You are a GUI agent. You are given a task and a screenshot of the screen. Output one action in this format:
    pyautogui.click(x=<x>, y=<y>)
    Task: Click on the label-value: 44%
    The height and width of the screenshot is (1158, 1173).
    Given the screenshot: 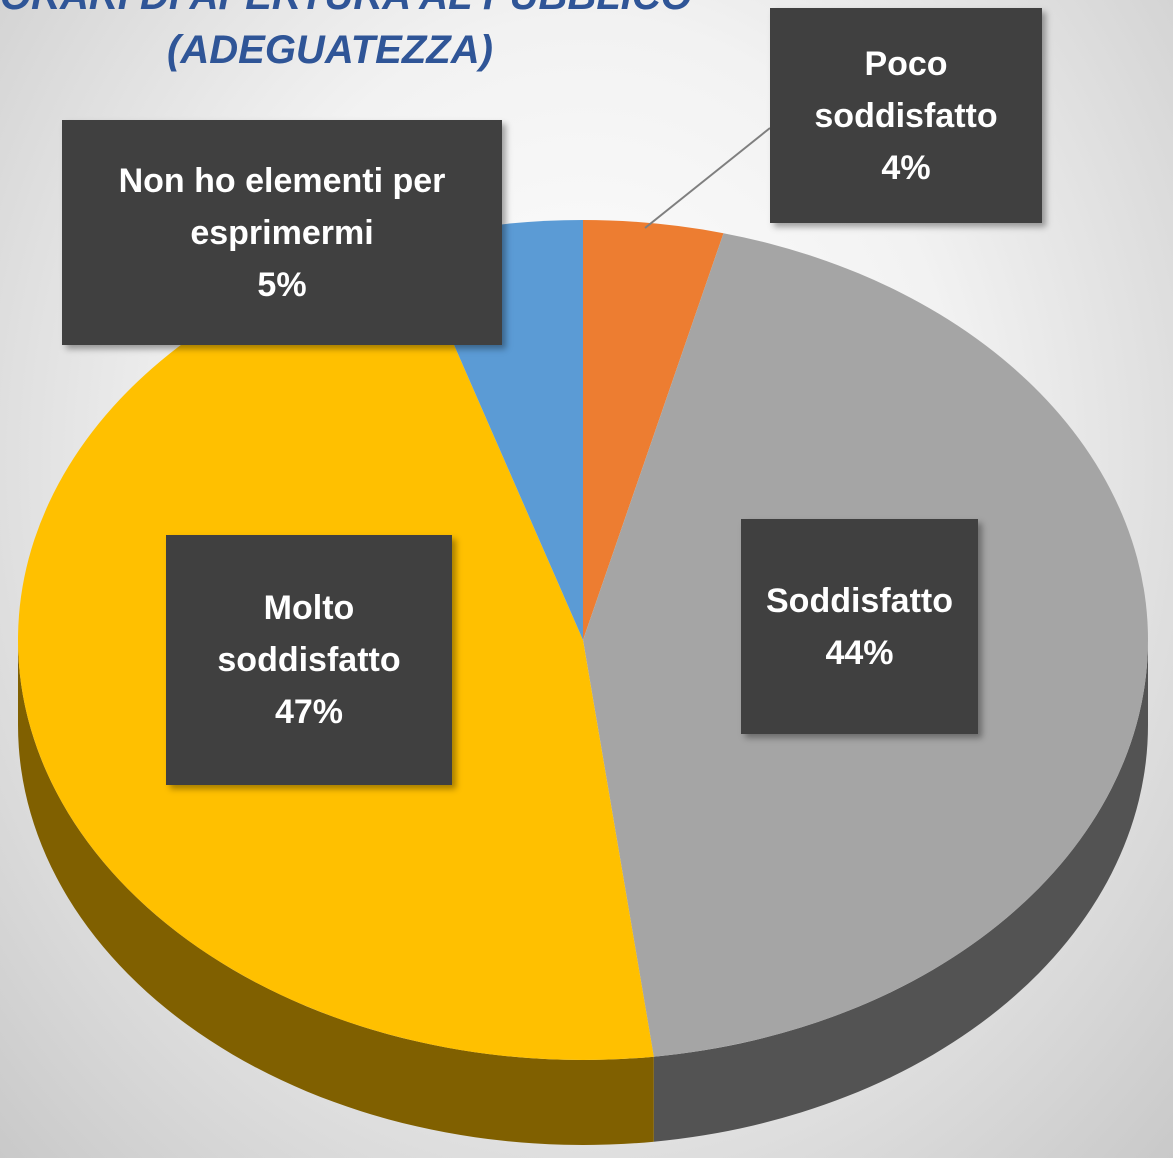 What is the action you would take?
    pyautogui.click(x=859, y=652)
    